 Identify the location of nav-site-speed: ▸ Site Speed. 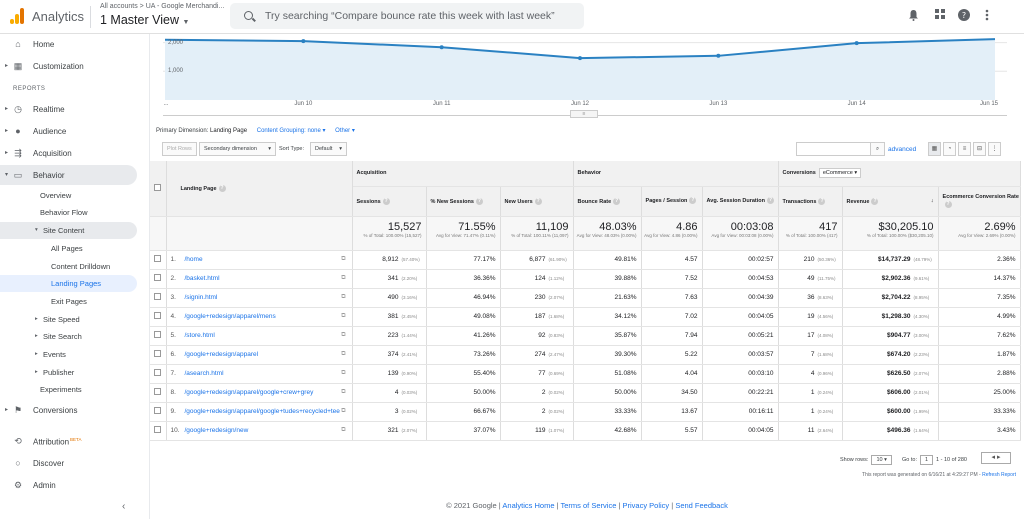
(68, 319).